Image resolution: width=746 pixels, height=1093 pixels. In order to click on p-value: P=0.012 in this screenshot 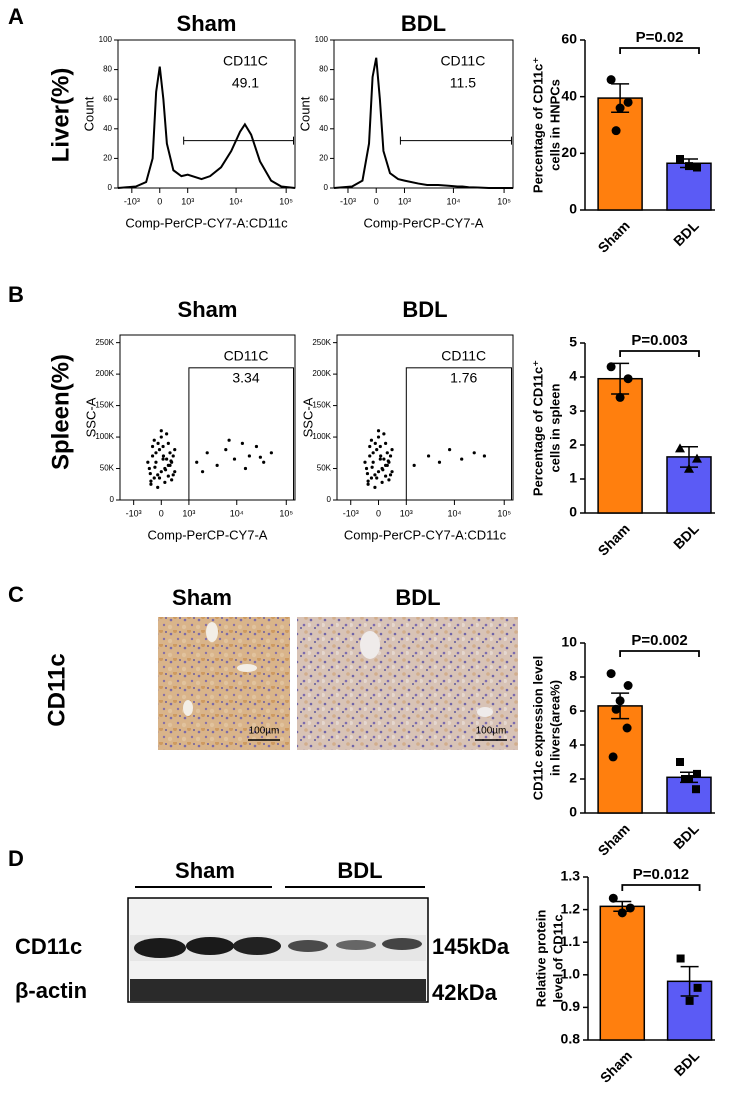, I will do `click(661, 874)`.